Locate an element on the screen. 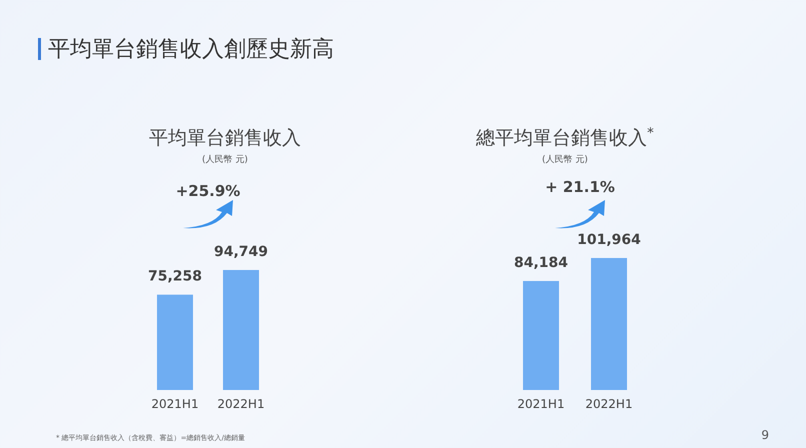 This screenshot has width=806, height=448. data-label: 101,964 is located at coordinates (609, 240).